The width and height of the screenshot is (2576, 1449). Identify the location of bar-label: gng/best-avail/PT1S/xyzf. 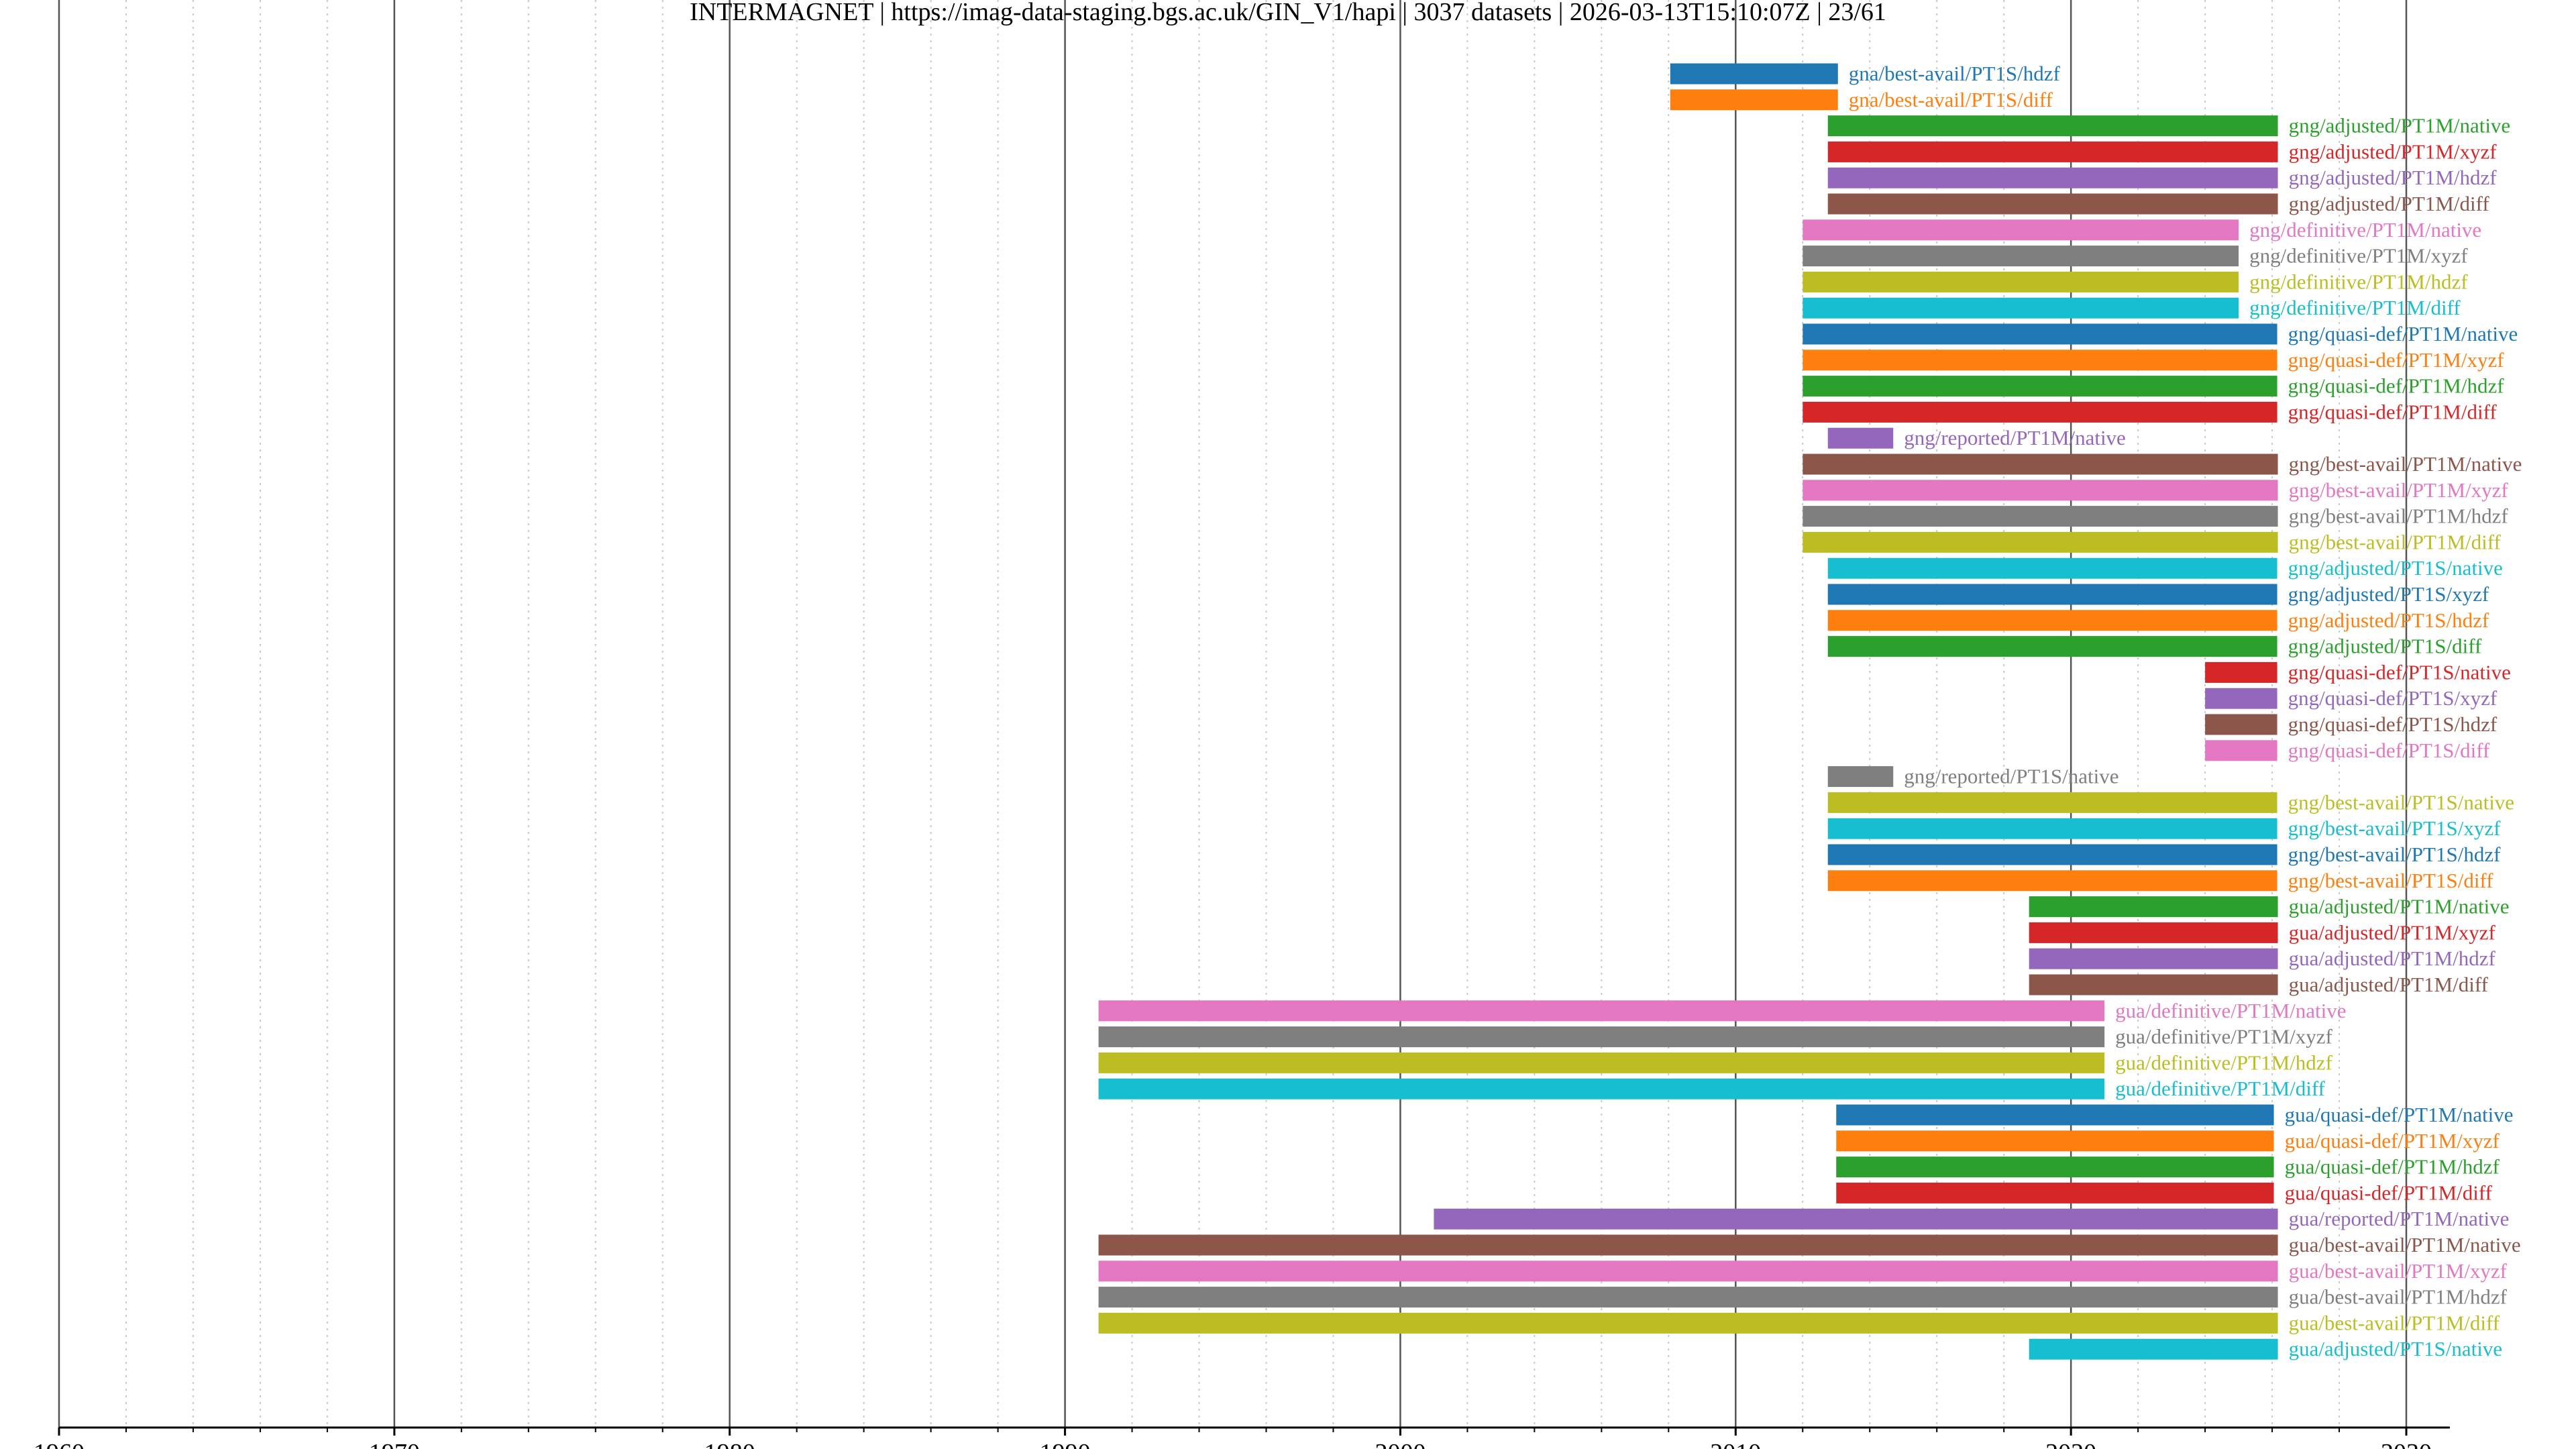
(2395, 828).